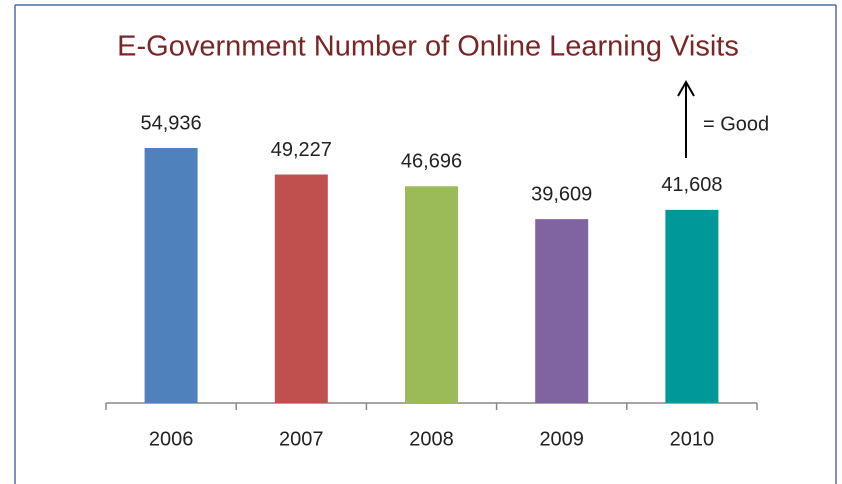 The width and height of the screenshot is (842, 484). What do you see at coordinates (691, 185) in the screenshot?
I see `value-label: 41,608` at bounding box center [691, 185].